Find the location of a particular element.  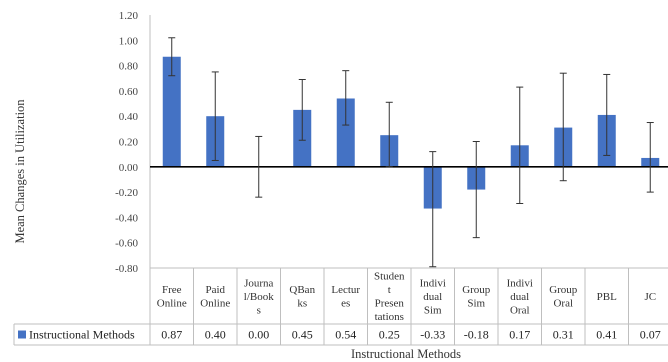

category-label: QBan is located at coordinates (302, 290).